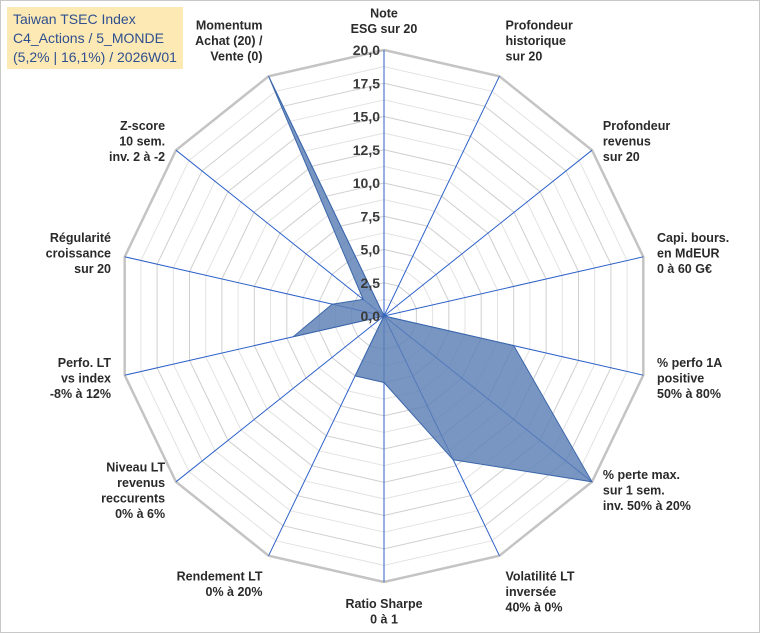  I want to click on category-label-line: -8% à 12%, so click(80, 394).